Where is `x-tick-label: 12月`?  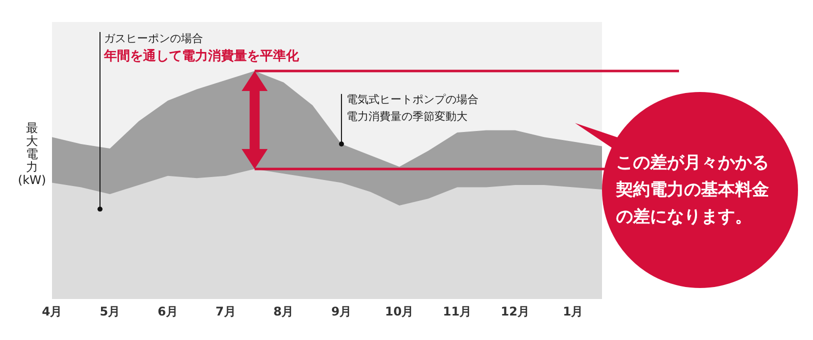 x-tick-label: 12月 is located at coordinates (515, 311).